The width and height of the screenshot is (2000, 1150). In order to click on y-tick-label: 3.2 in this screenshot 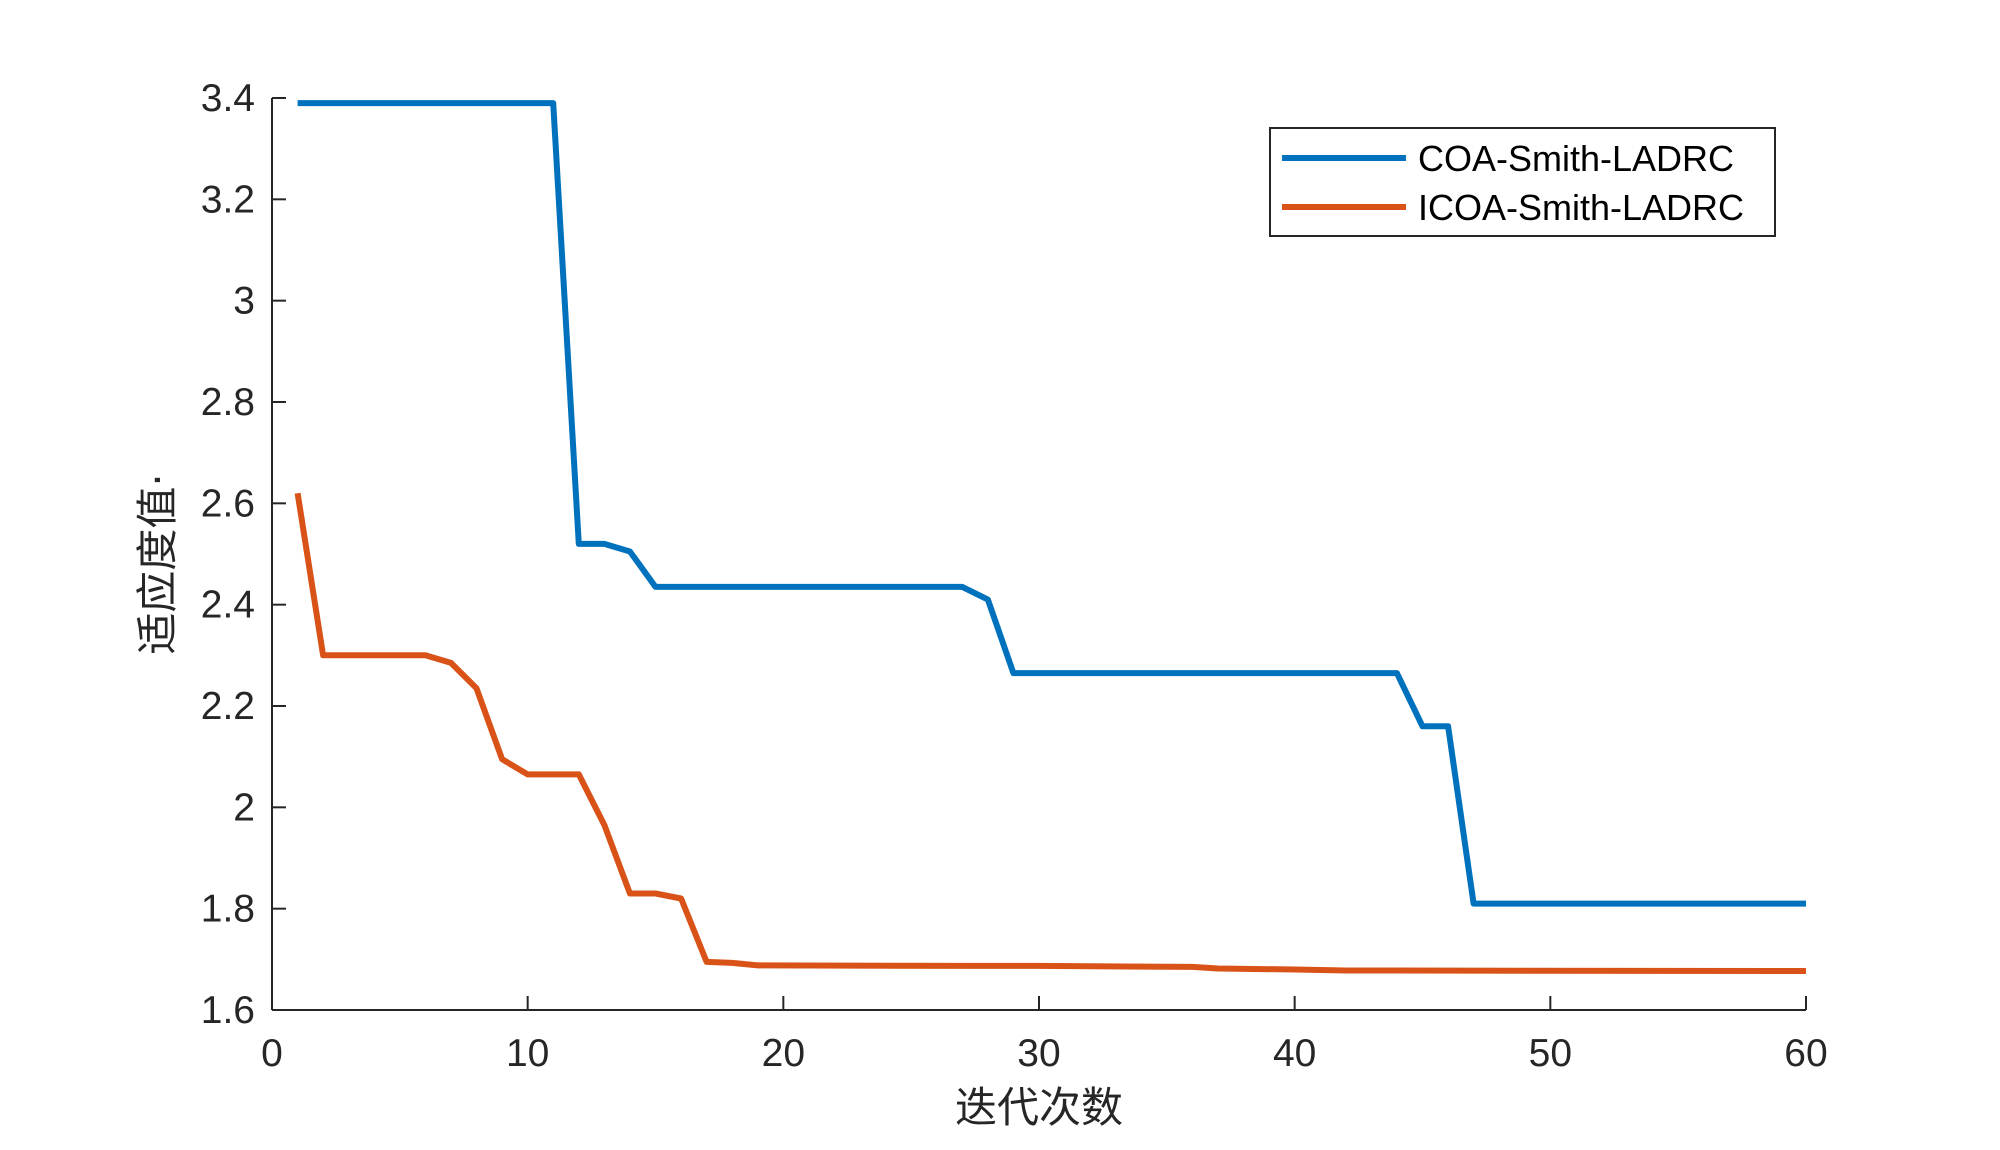, I will do `click(228, 199)`.